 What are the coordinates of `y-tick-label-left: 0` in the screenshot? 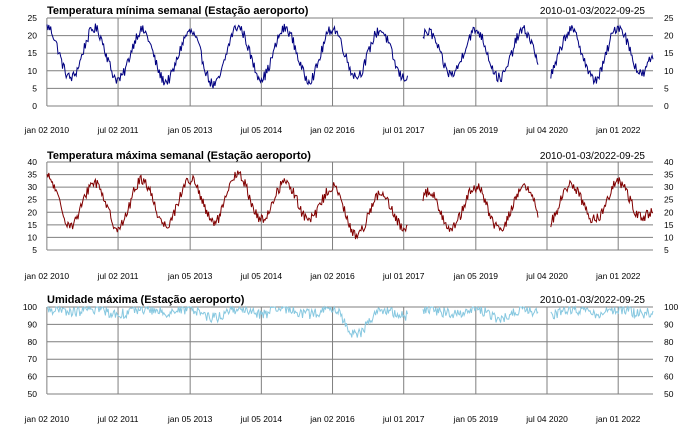 It's located at (34, 106).